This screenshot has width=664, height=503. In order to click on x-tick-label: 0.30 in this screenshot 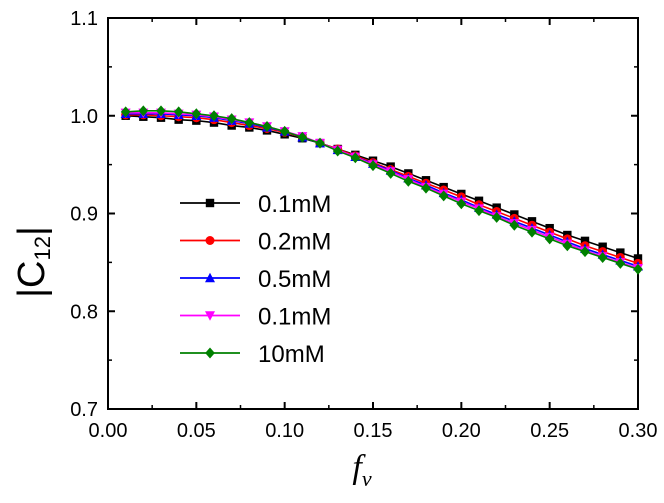, I will do `click(638, 431)`.